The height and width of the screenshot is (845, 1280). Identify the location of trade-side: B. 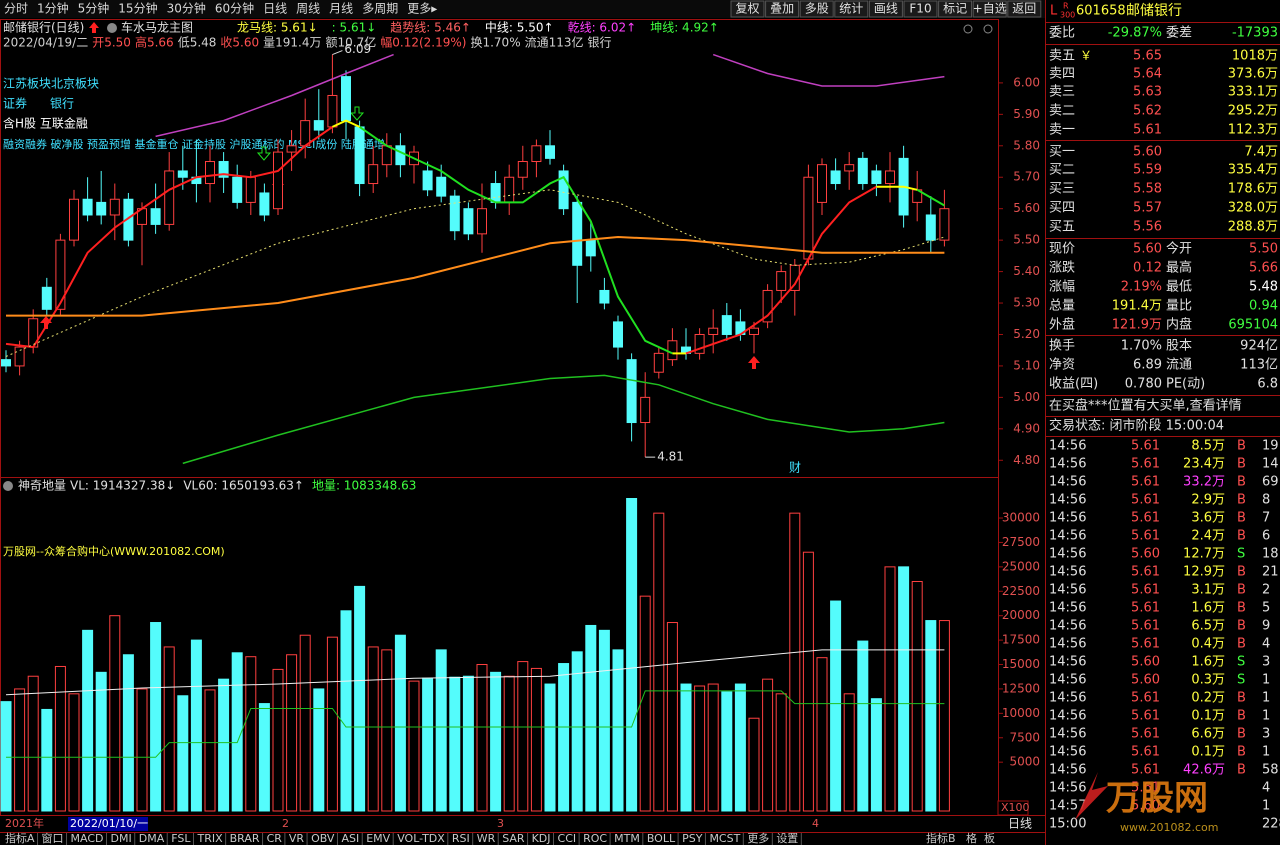
(1241, 536).